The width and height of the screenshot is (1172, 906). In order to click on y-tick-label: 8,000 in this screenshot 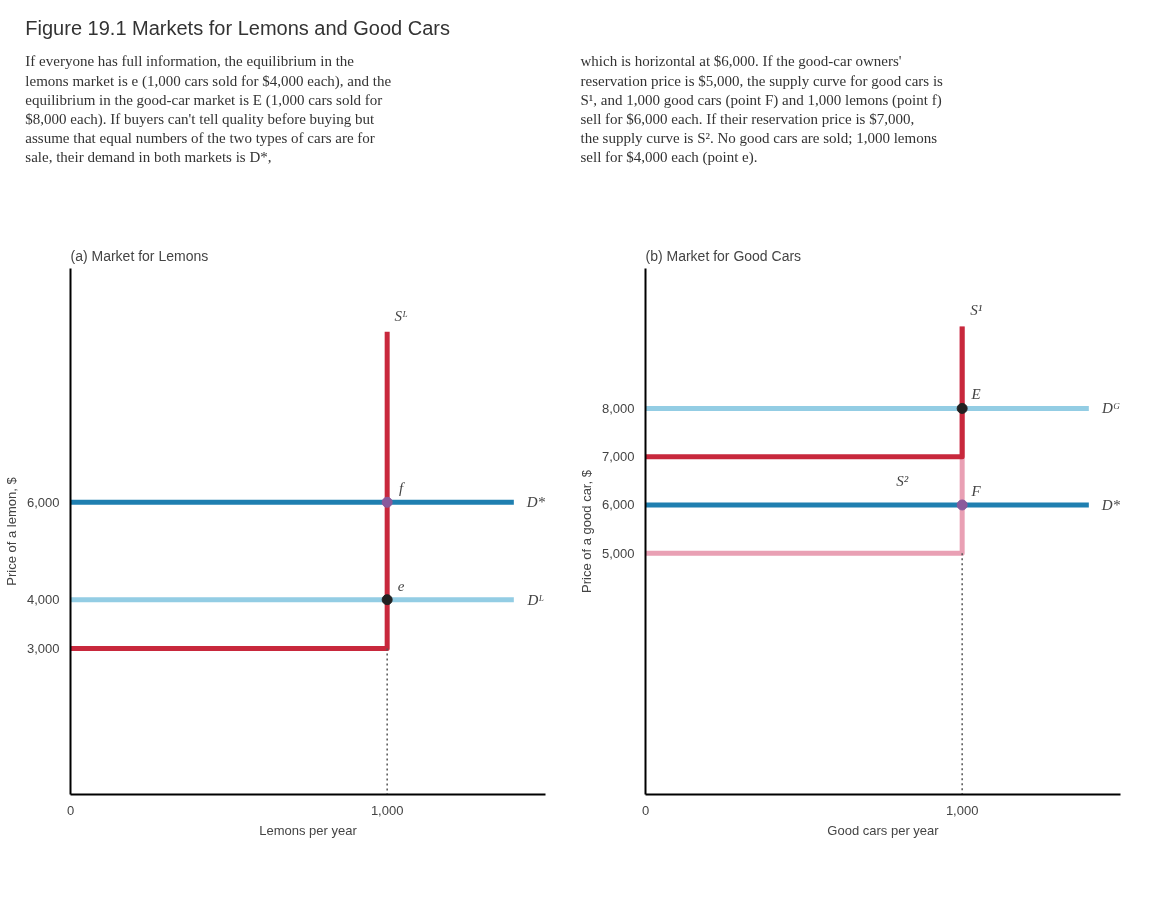, I will do `click(618, 408)`.